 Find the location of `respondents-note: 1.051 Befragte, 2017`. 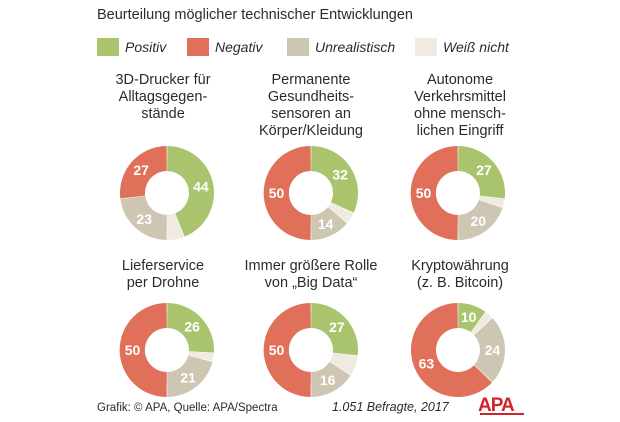

respondents-note: 1.051 Befragte, 2017 is located at coordinates (390, 407).